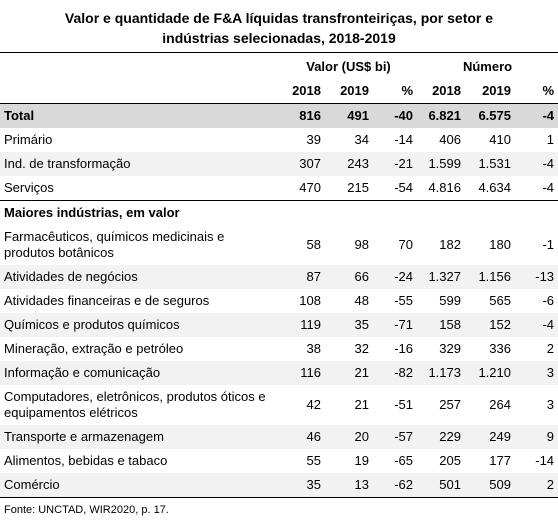 This screenshot has height=525, width=558. What do you see at coordinates (548, 300) in the screenshot?
I see `cell: -6` at bounding box center [548, 300].